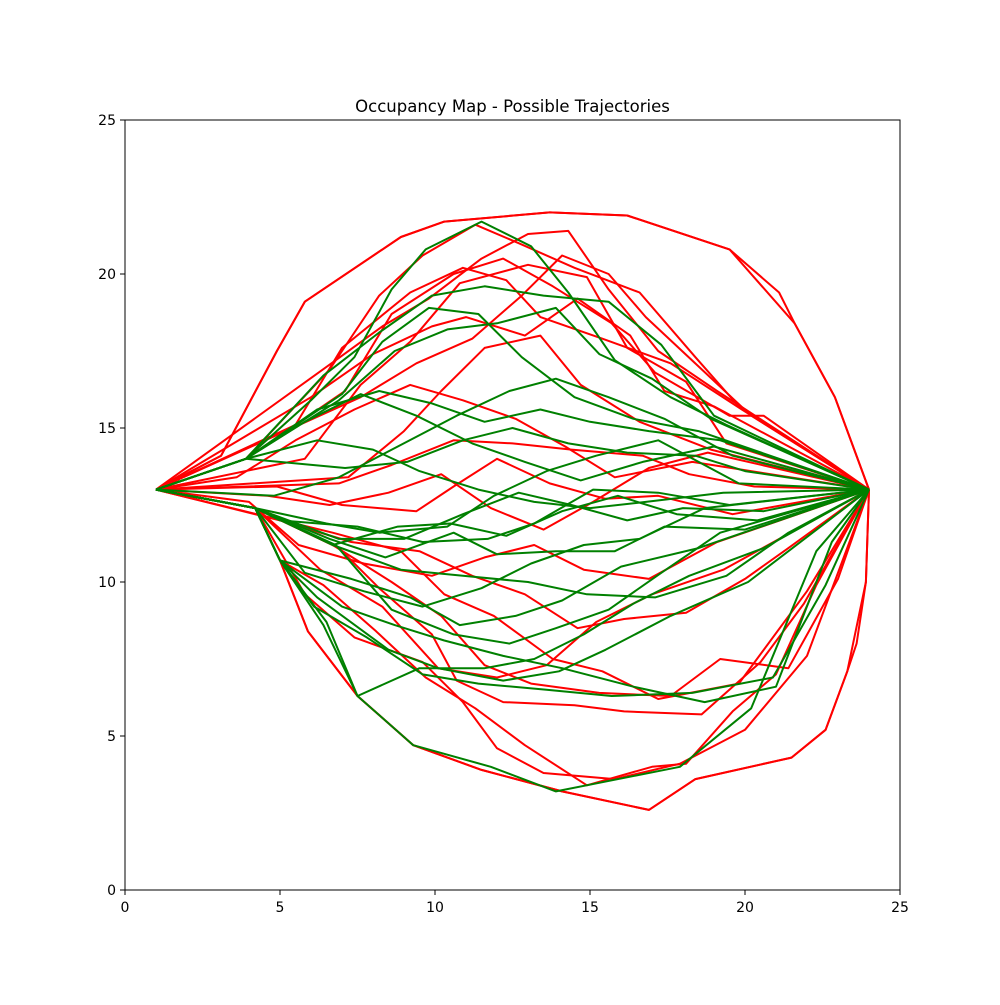 The width and height of the screenshot is (1000, 1005). What do you see at coordinates (512, 106) in the screenshot?
I see `chart-title: Occupancy Map - Possible Trajectories` at bounding box center [512, 106].